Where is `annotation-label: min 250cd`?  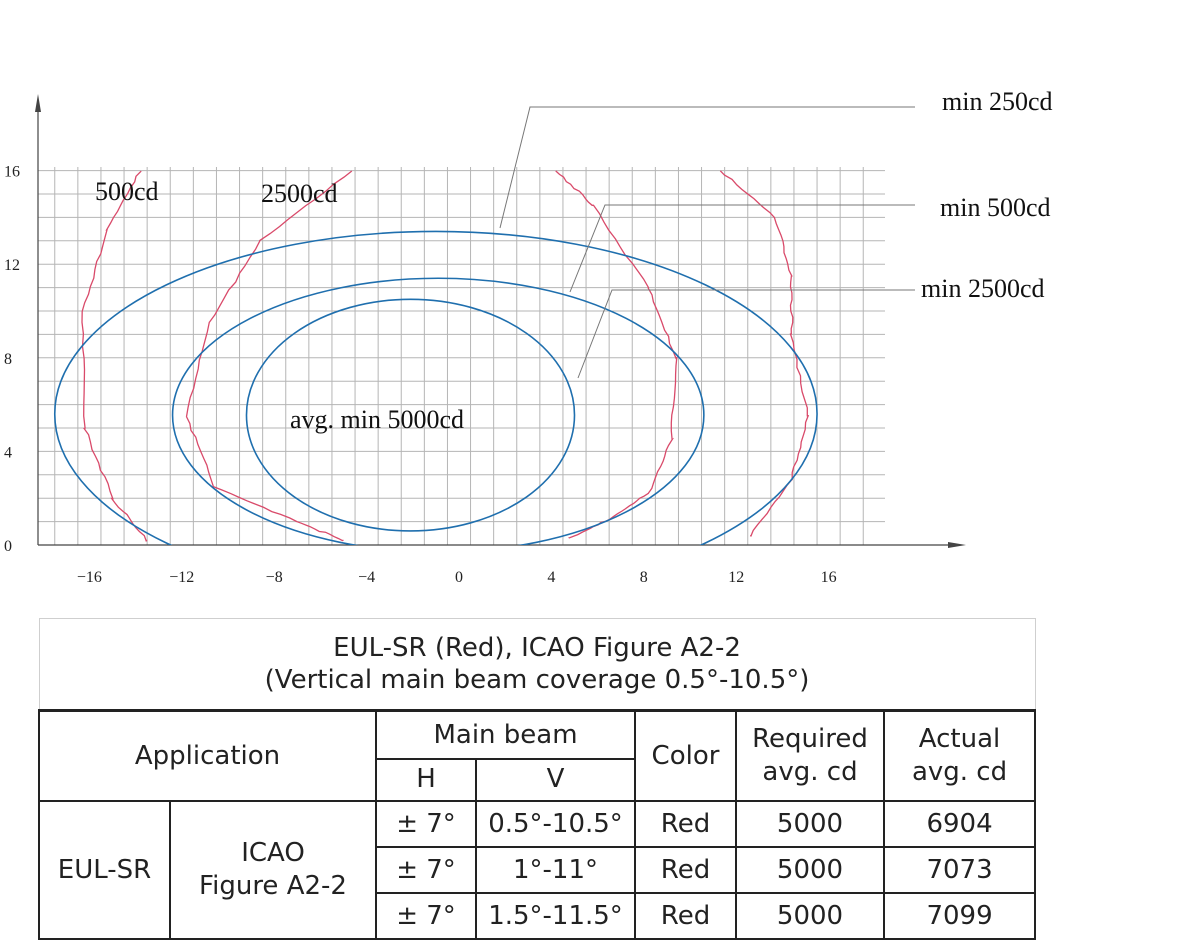 annotation-label: min 250cd is located at coordinates (997, 101).